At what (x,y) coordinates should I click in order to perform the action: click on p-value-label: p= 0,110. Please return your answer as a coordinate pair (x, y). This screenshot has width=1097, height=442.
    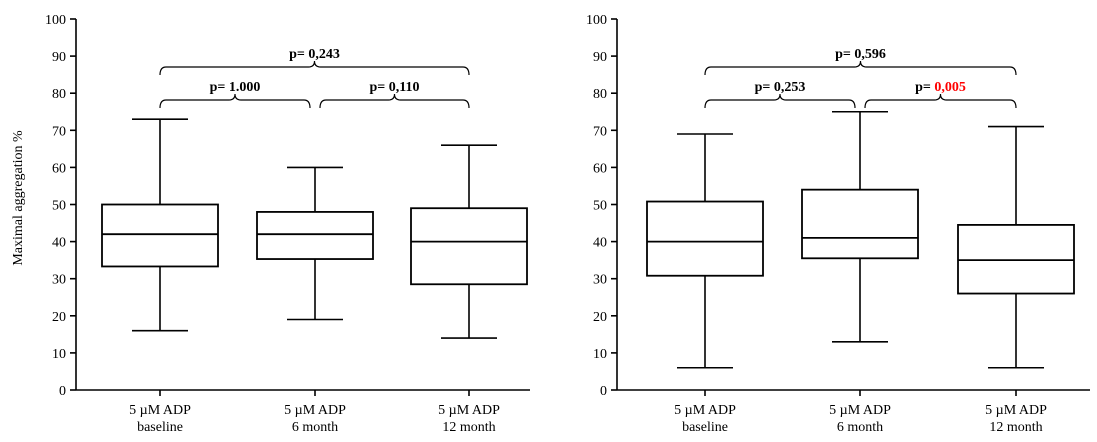
    Looking at the image, I should click on (395, 87).